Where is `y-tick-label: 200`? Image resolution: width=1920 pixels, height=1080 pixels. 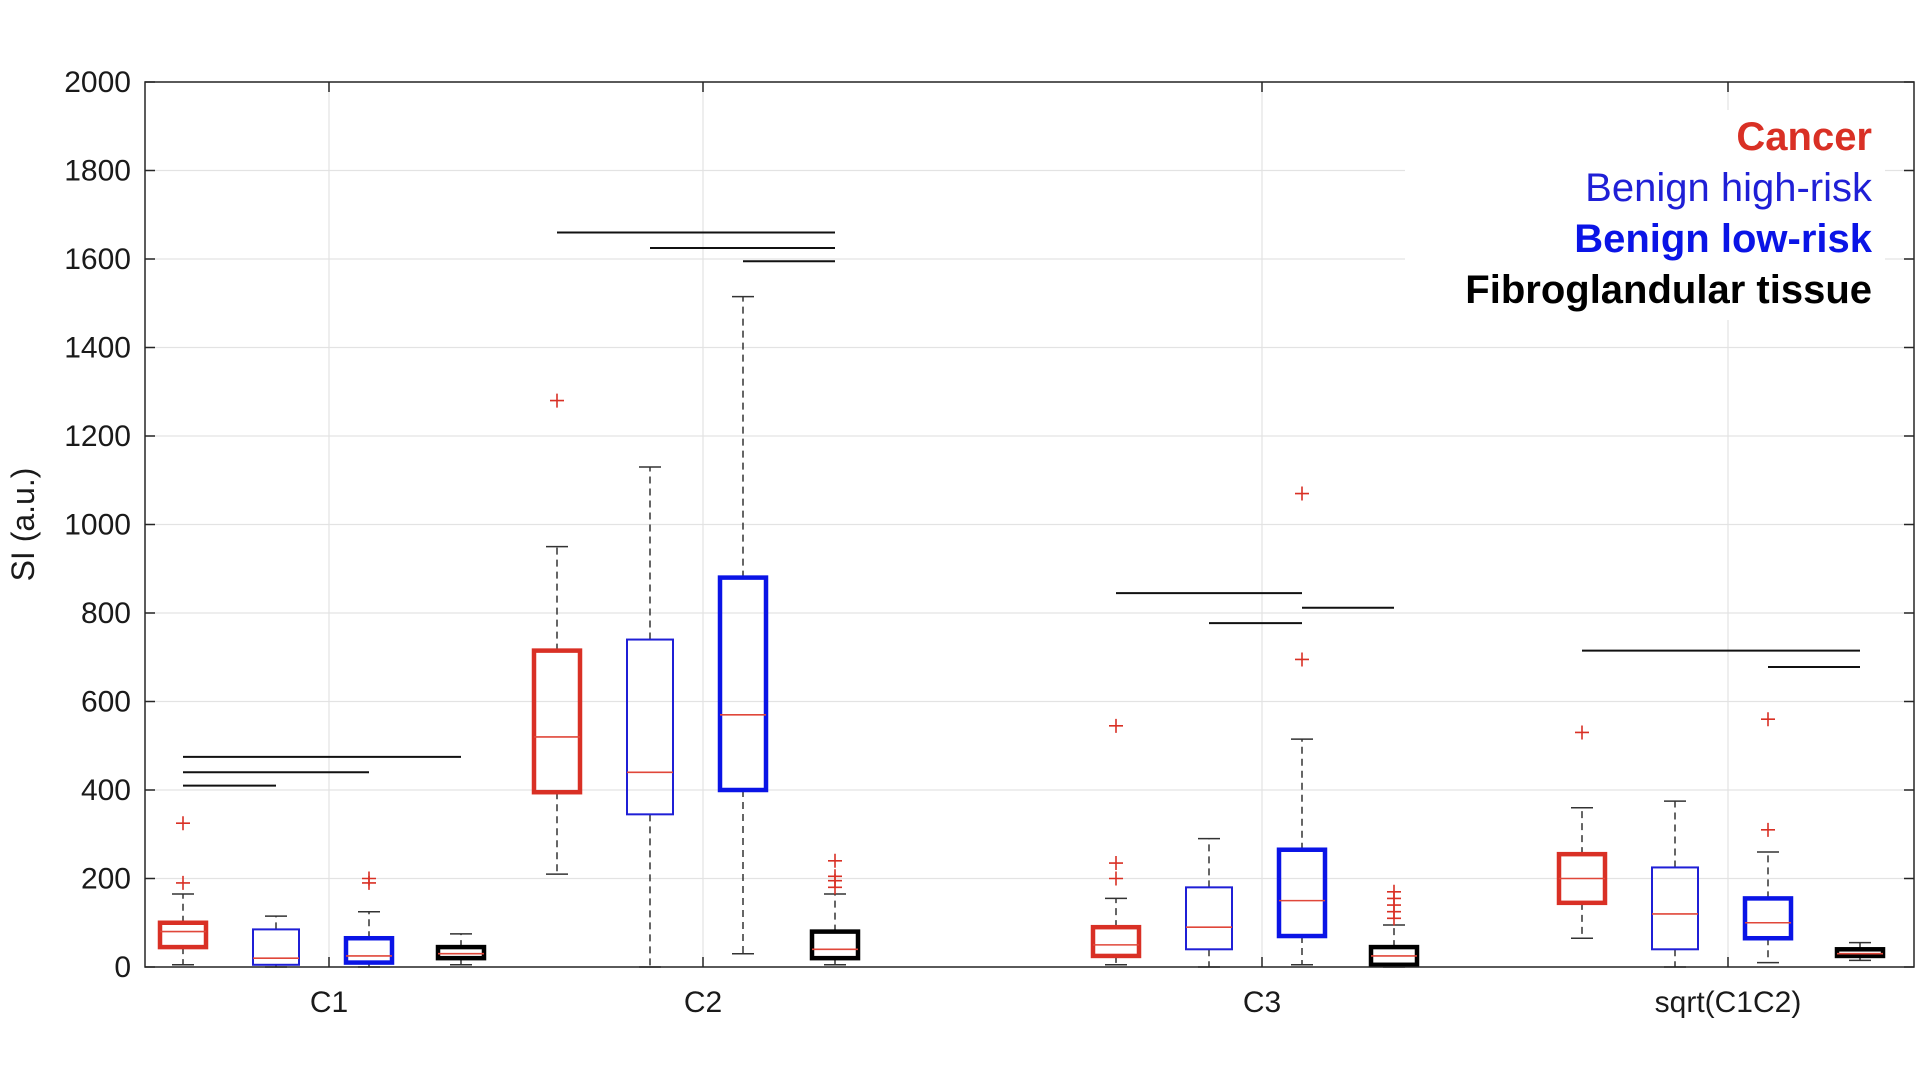
y-tick-label: 200 is located at coordinates (106, 879).